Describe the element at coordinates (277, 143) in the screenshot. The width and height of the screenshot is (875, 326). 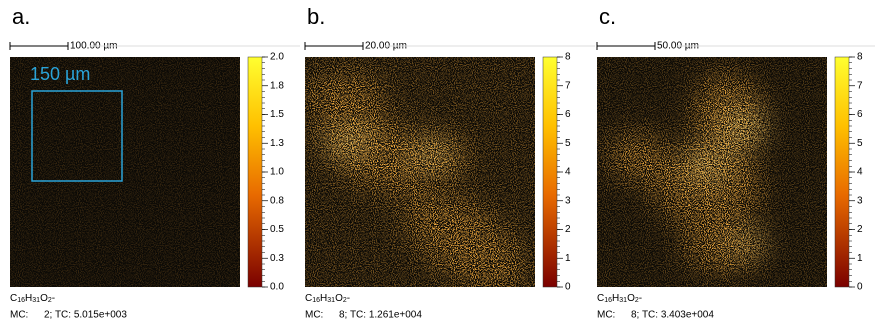
I see `colorbar-tick-label: 1.3` at that location.